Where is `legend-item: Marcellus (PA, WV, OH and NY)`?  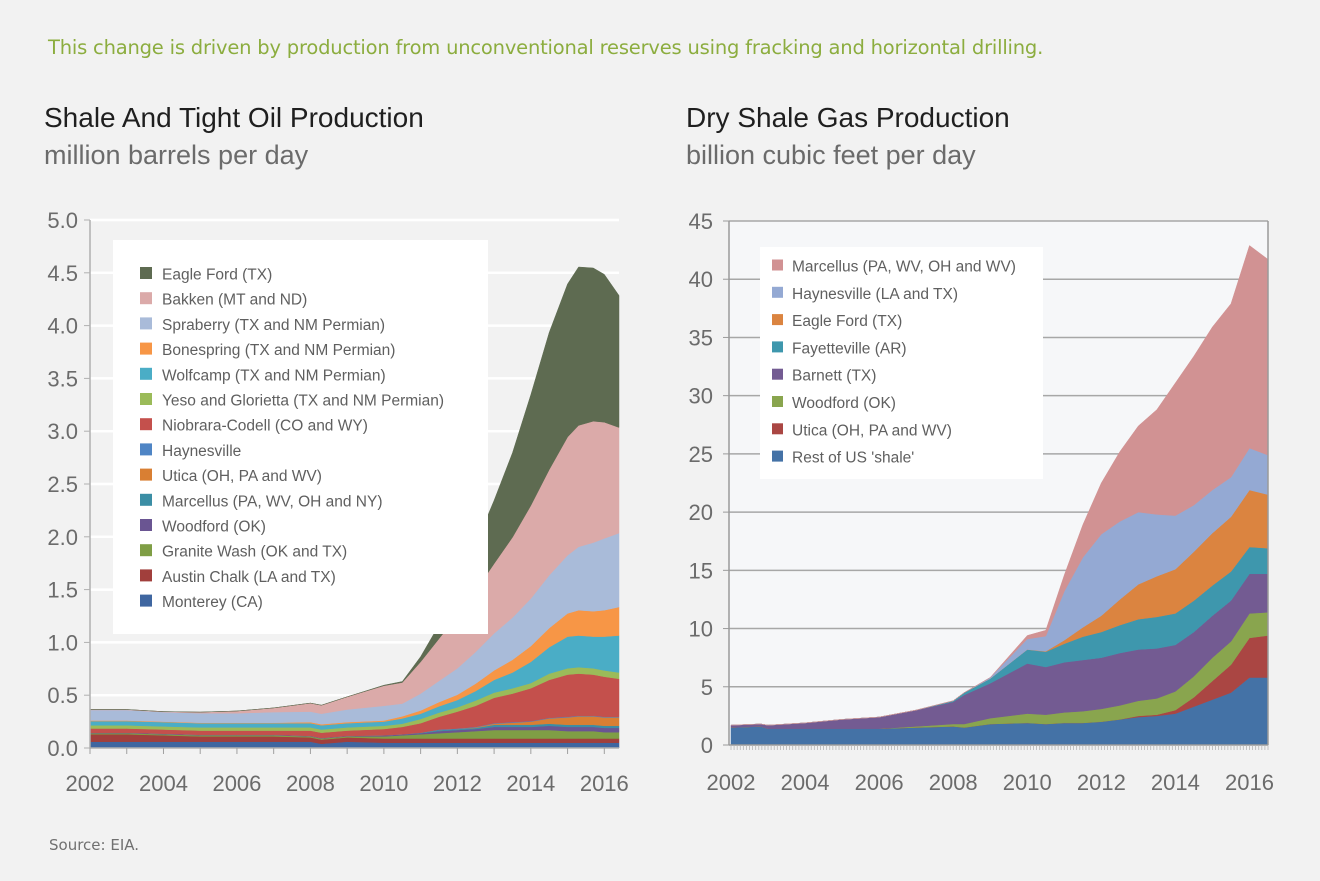 legend-item: Marcellus (PA, WV, OH and NY) is located at coordinates (261, 501).